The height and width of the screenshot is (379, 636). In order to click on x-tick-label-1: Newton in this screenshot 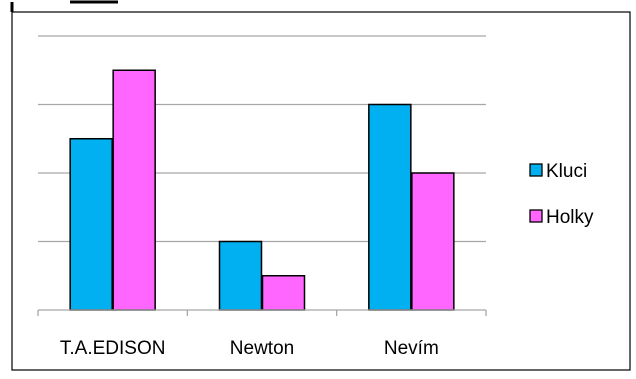, I will do `click(262, 348)`.